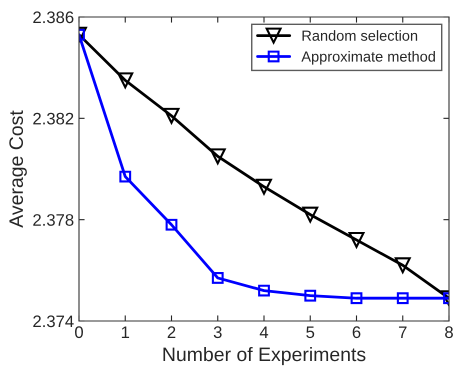 The image size is (474, 370). I want to click on x-tick-label: 5, so click(310, 332).